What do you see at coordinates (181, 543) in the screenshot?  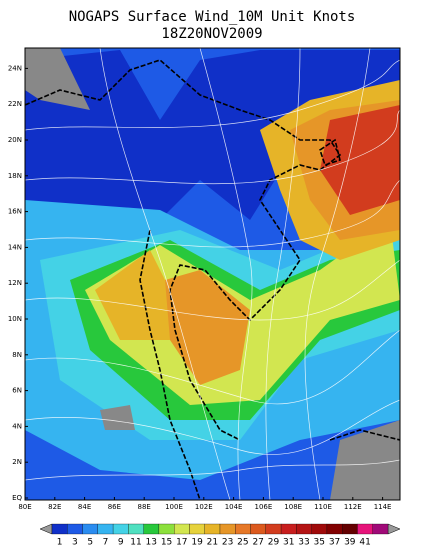 I see `colorbar-label: 17` at bounding box center [181, 543].